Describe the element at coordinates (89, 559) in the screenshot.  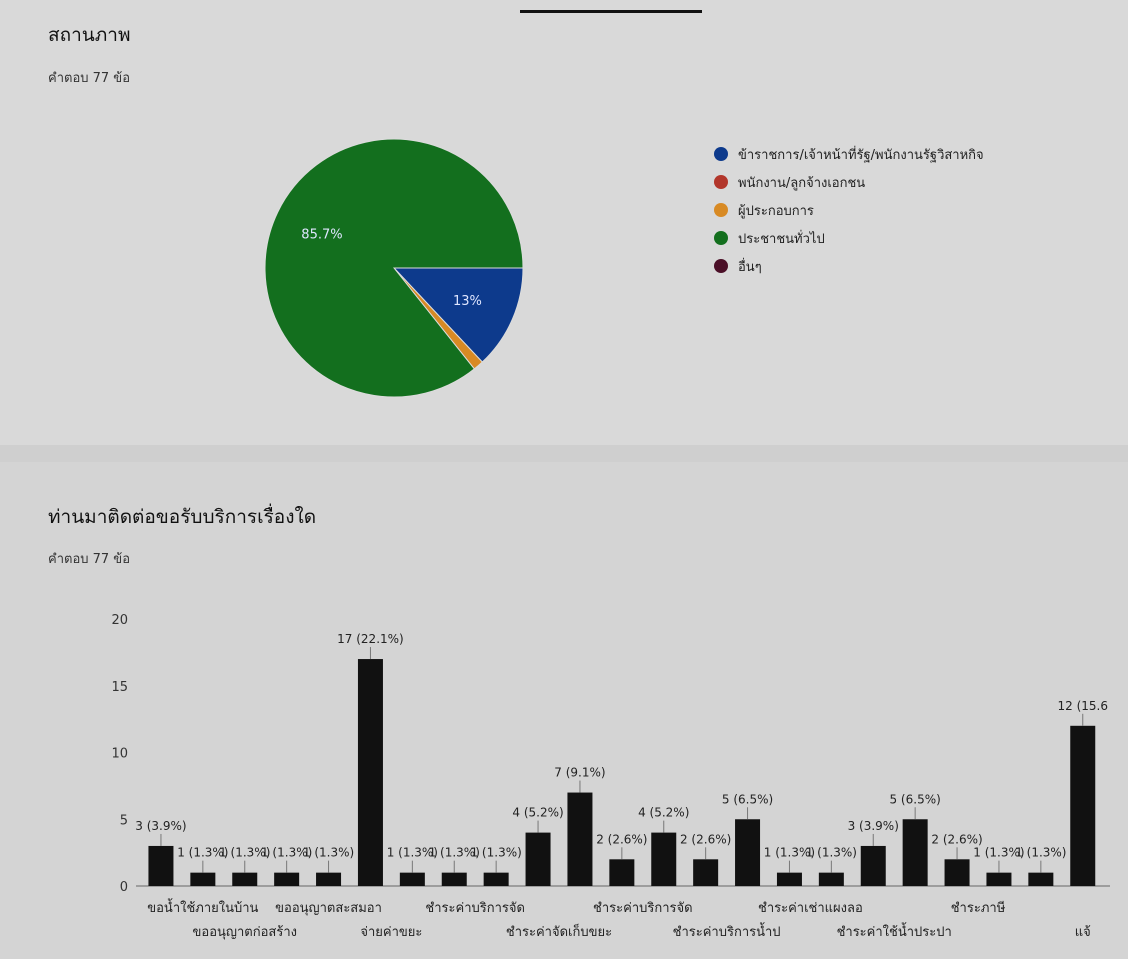
I see `service-response-count: คำตอบ 77 ข้อ` at that location.